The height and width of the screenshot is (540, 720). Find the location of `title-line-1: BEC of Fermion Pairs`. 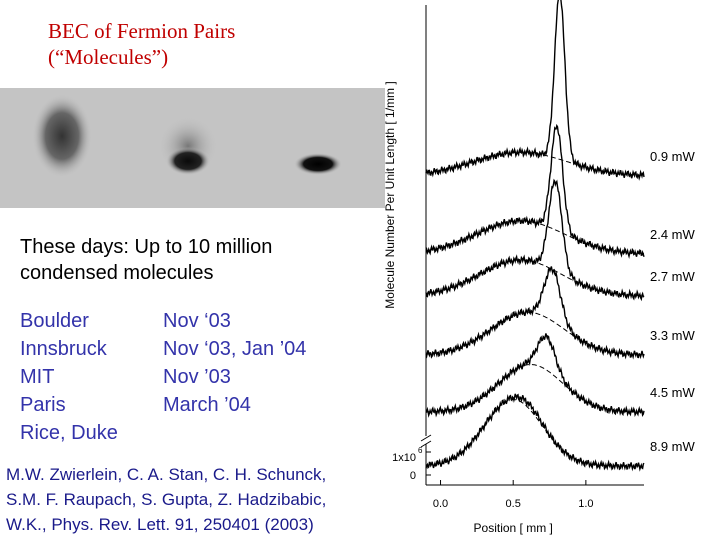

title-line-1: BEC of Fermion Pairs is located at coordinates (142, 31).